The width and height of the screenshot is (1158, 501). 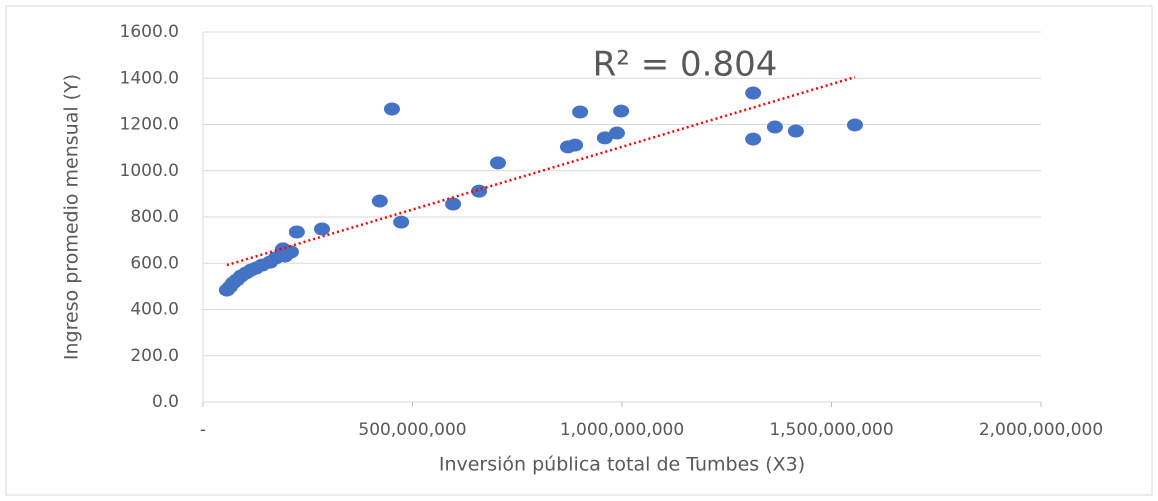 What do you see at coordinates (149, 125) in the screenshot?
I see `y-tick-label: 1200.0` at bounding box center [149, 125].